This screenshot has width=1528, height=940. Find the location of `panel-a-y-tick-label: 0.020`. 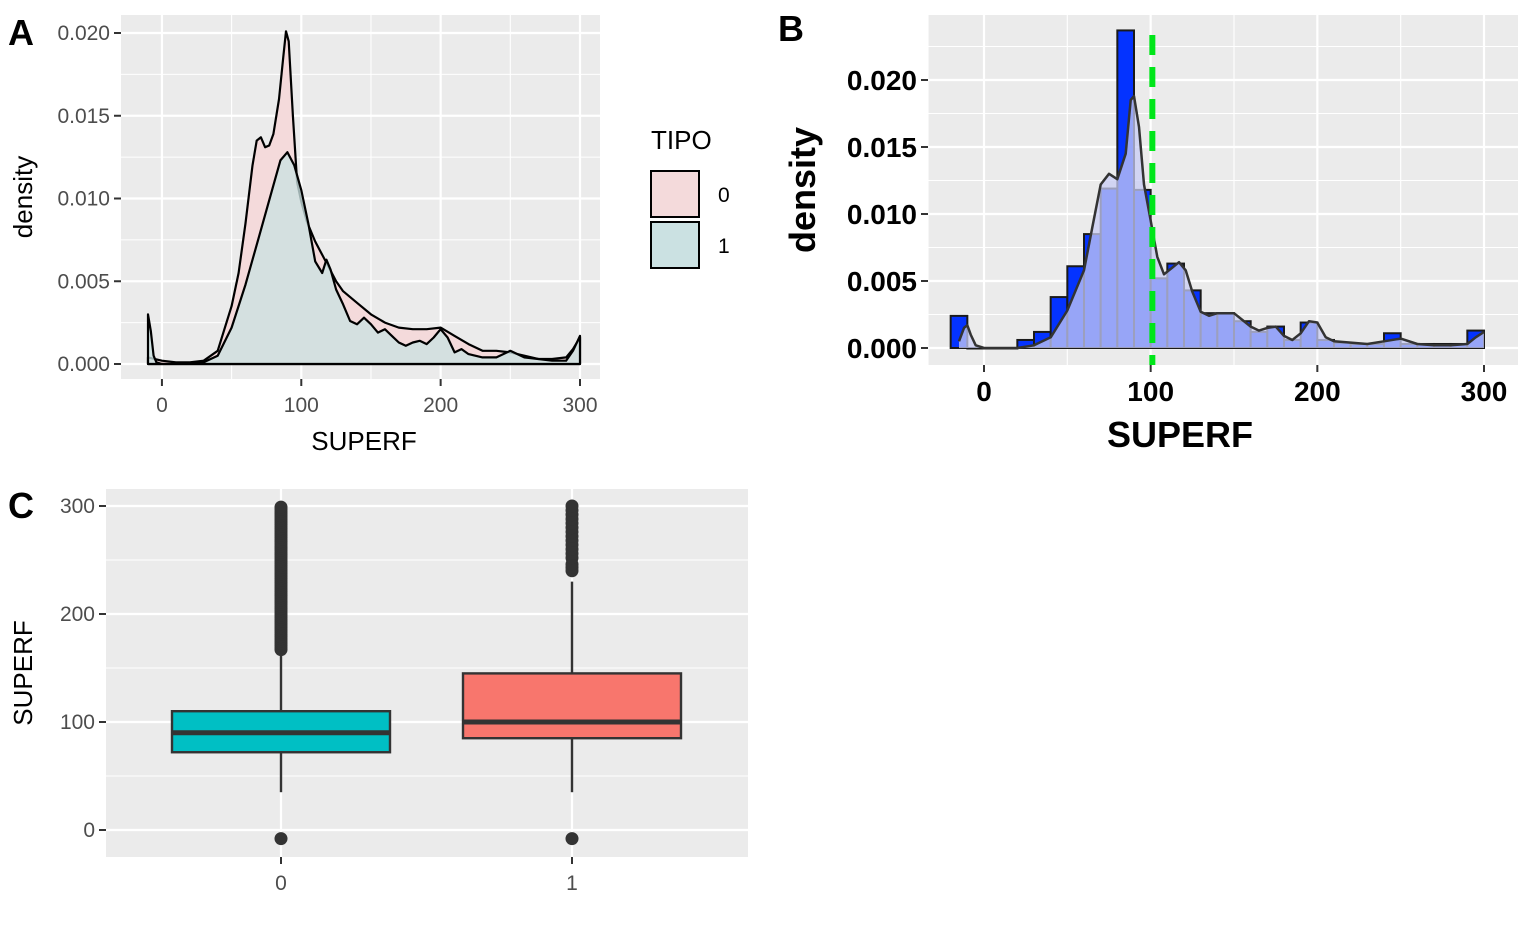

panel-a-y-tick-label: 0.020 is located at coordinates (83, 33).